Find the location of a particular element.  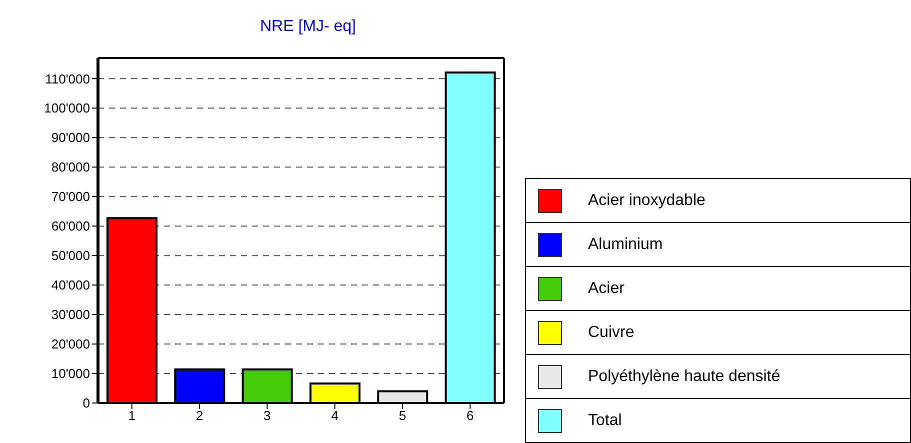

y-tick-label: 90'000 is located at coordinates (70, 138).